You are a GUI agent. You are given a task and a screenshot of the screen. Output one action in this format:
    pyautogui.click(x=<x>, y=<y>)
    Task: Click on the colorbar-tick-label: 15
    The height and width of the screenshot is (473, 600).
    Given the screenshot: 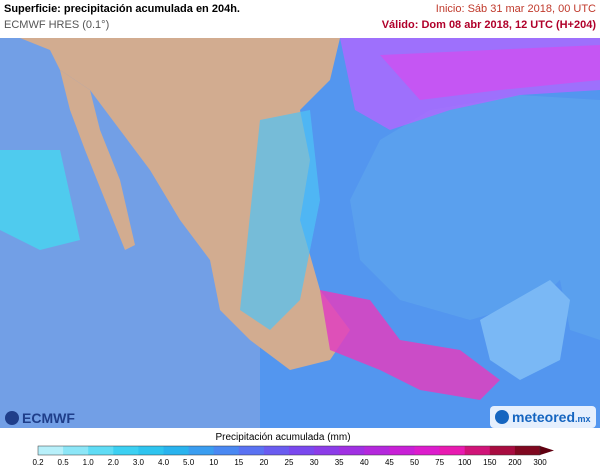 What is the action you would take?
    pyautogui.click(x=238, y=462)
    